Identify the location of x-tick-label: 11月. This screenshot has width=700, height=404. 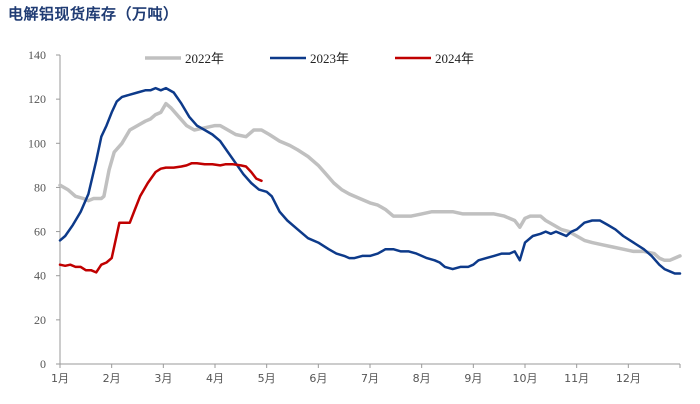
(576, 378).